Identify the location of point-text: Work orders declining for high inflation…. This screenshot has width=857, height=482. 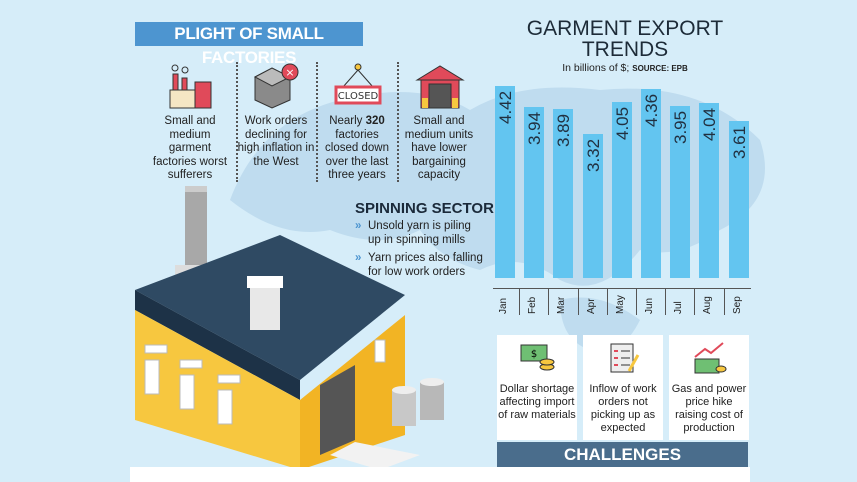
(276, 141).